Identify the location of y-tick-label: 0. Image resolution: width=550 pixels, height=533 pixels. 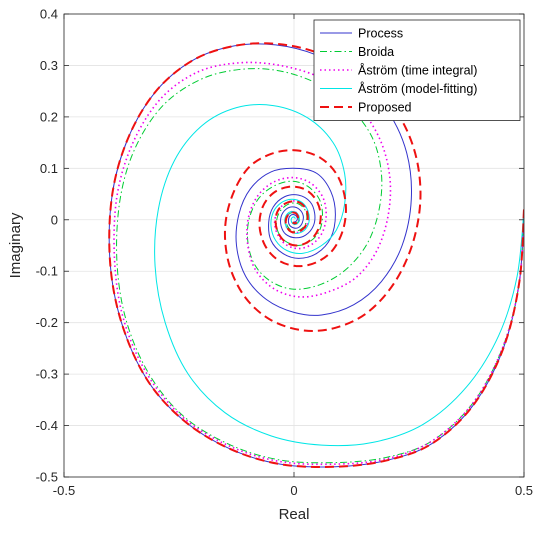
(54, 219).